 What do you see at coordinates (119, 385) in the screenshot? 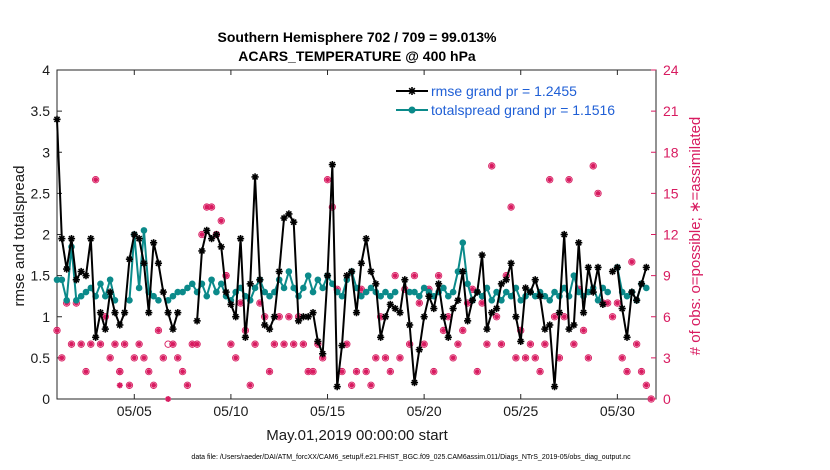
I see `obs-assimilated-only-marker` at bounding box center [119, 385].